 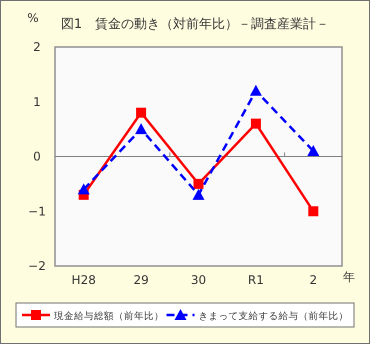 What do you see at coordinates (37, 157) in the screenshot?
I see `y-tick-label: 0` at bounding box center [37, 157].